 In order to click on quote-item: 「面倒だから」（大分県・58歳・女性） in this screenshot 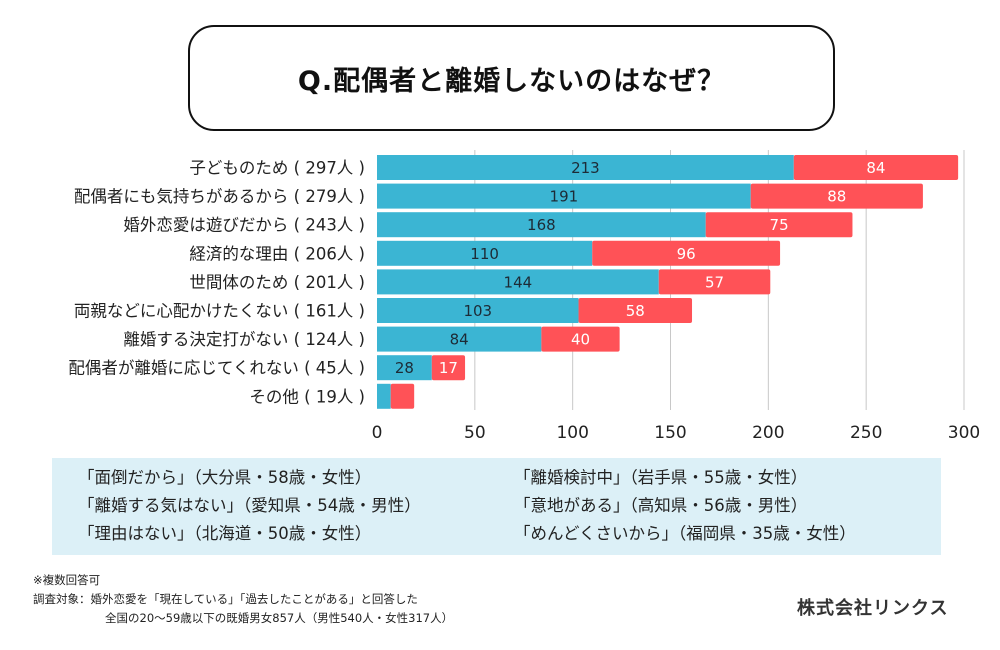, I will do `click(225, 477)`.